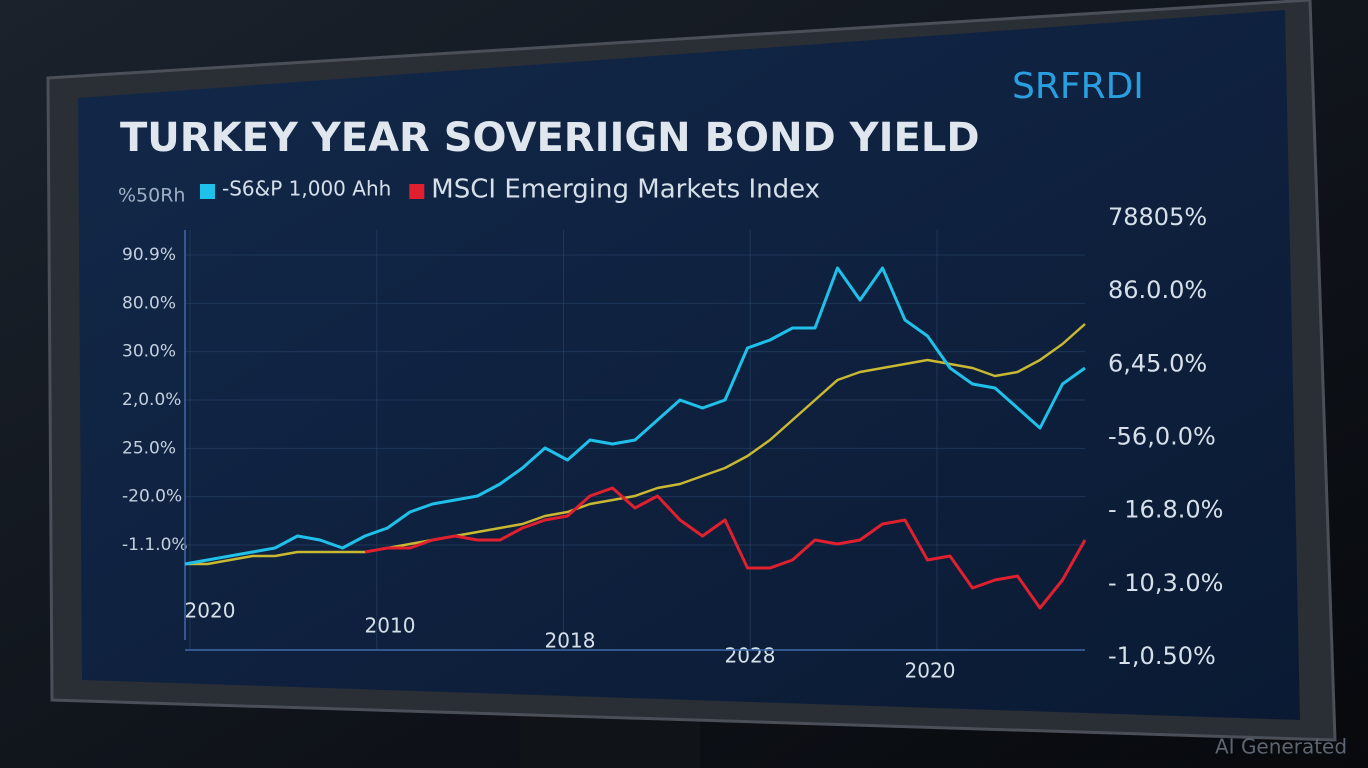 This screenshot has height=768, width=1368. What do you see at coordinates (149, 352) in the screenshot?
I see `left-axis-label: 30.0%` at bounding box center [149, 352].